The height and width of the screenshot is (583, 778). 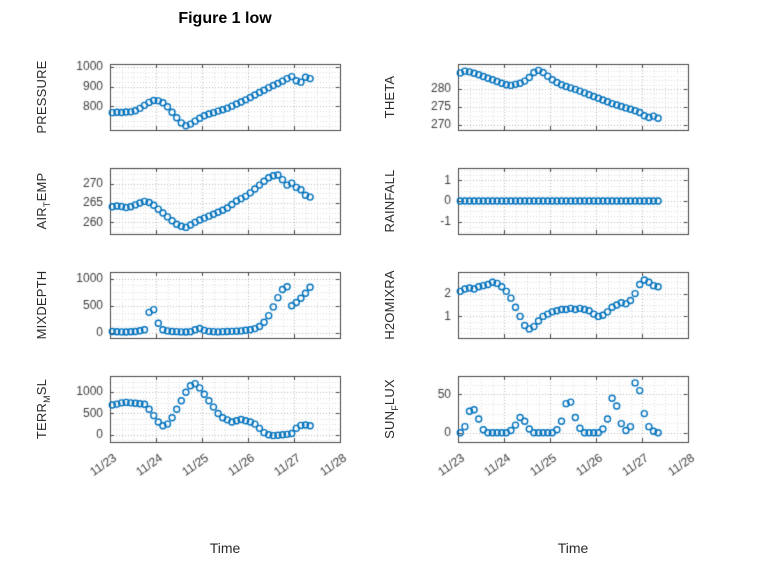 What do you see at coordinates (225, 18) in the screenshot?
I see `figure-title: Figure 1 low` at bounding box center [225, 18].